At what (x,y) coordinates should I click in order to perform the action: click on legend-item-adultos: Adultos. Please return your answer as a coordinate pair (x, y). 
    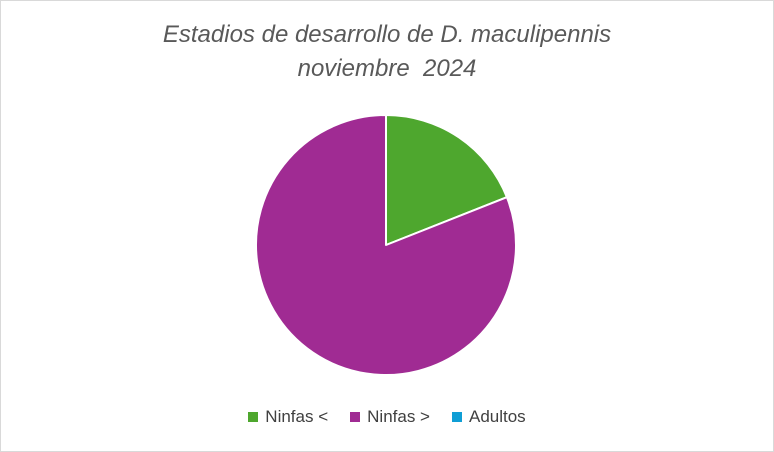
    Looking at the image, I should click on (488, 417).